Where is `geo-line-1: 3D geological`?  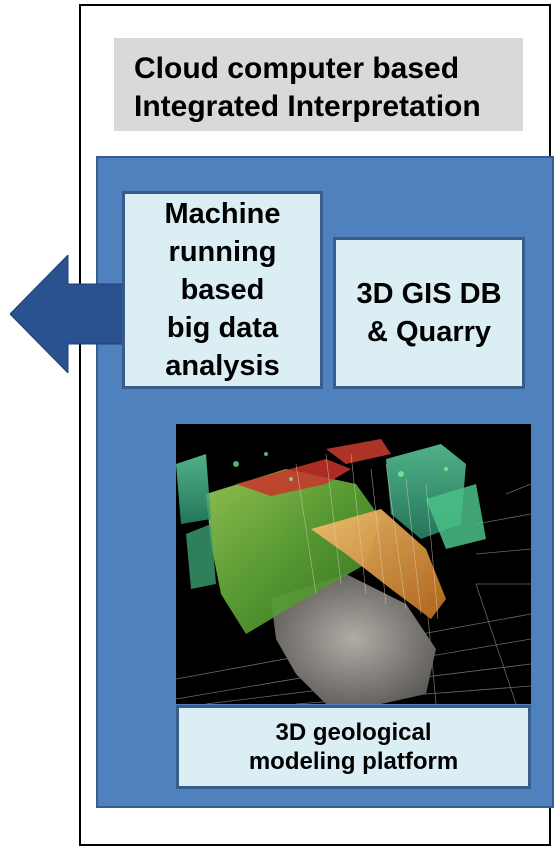 geo-line-1: 3D geological is located at coordinates (353, 732).